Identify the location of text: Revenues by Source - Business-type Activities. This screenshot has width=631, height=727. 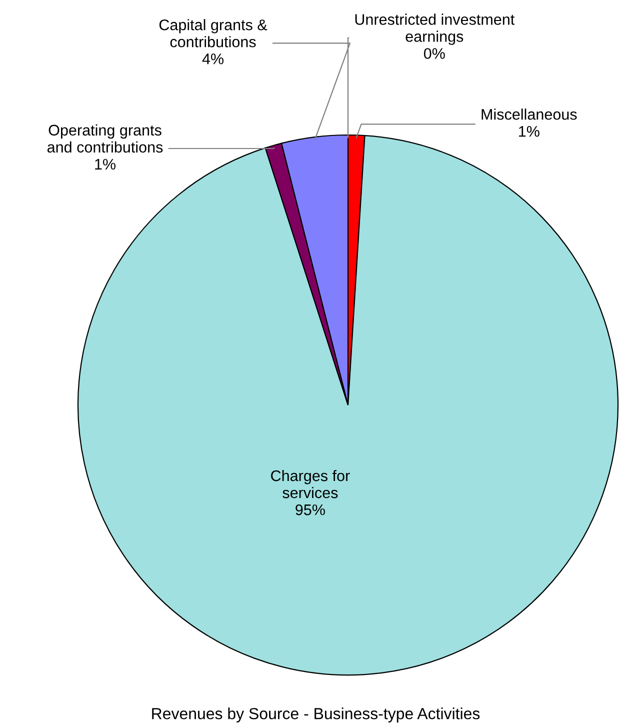
(316, 715).